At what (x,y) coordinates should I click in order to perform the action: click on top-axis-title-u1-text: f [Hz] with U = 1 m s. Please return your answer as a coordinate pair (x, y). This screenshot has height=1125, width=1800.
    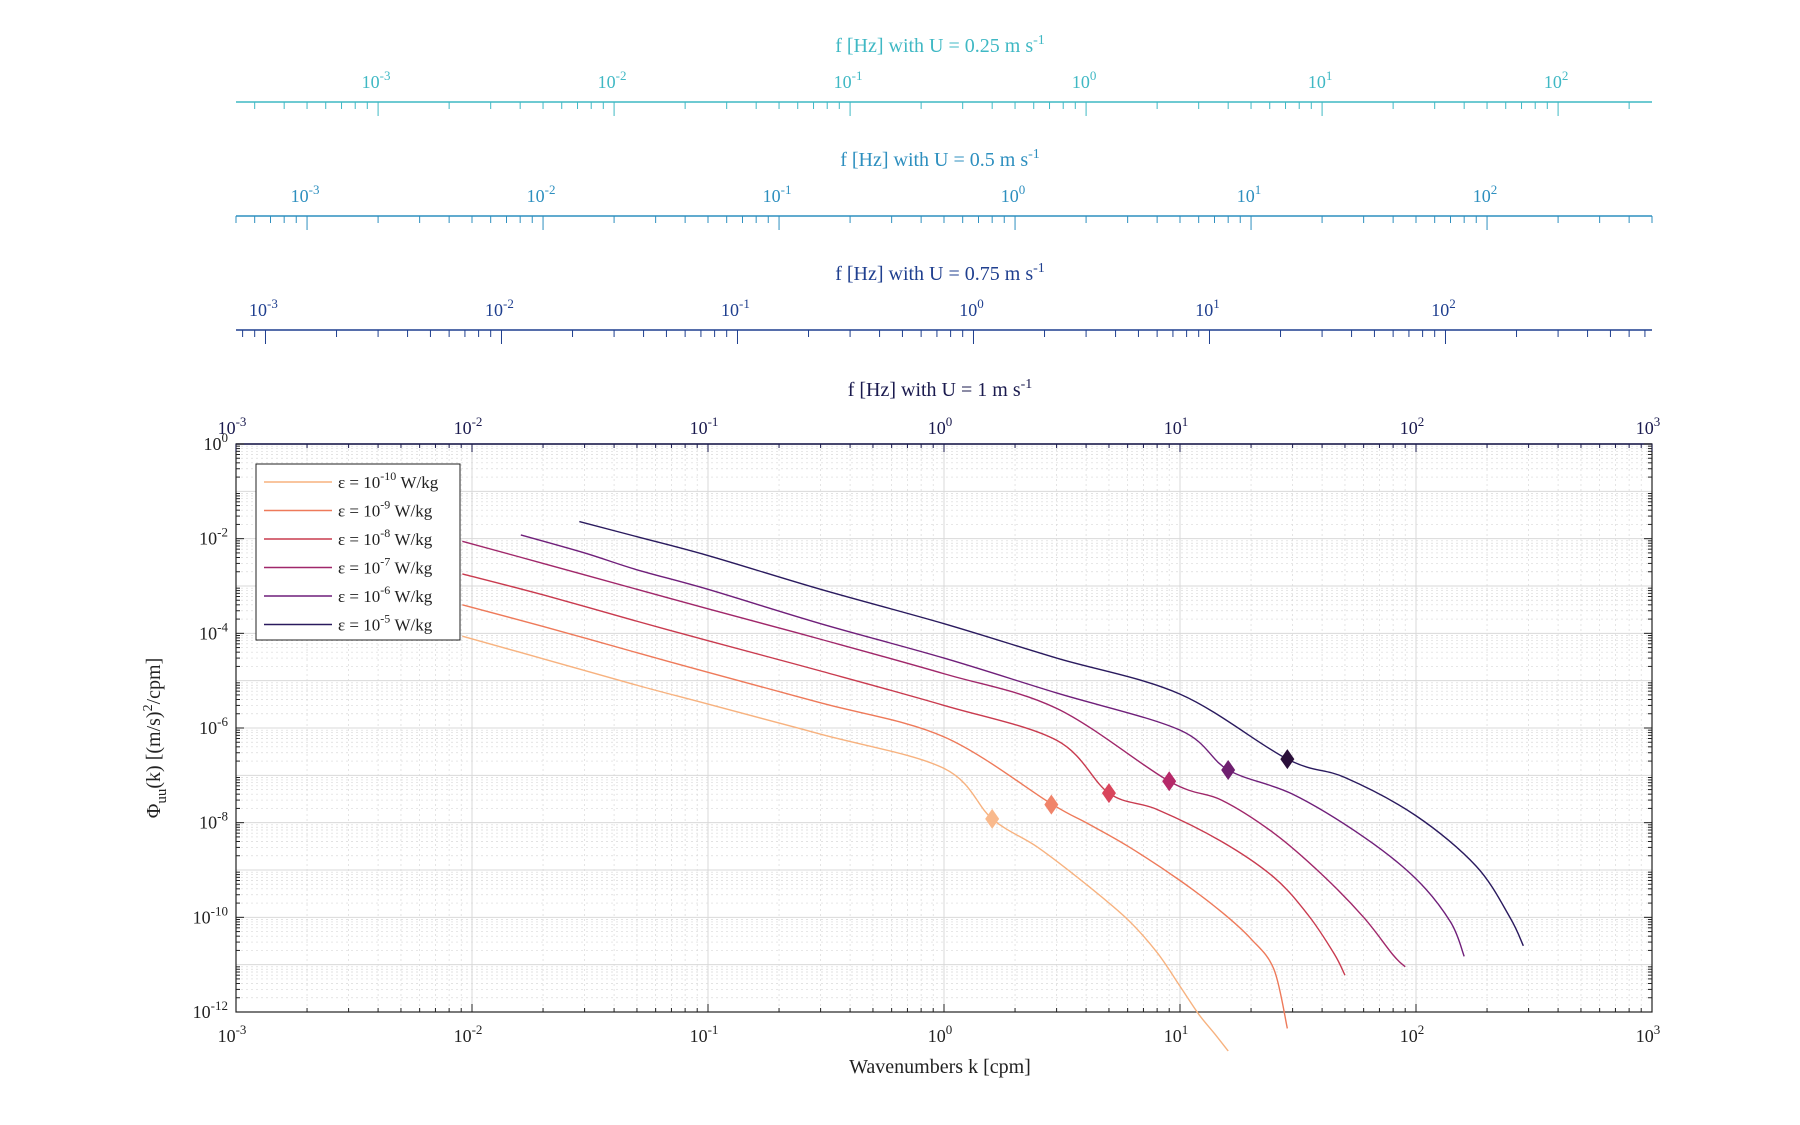
    Looking at the image, I should click on (934, 390).